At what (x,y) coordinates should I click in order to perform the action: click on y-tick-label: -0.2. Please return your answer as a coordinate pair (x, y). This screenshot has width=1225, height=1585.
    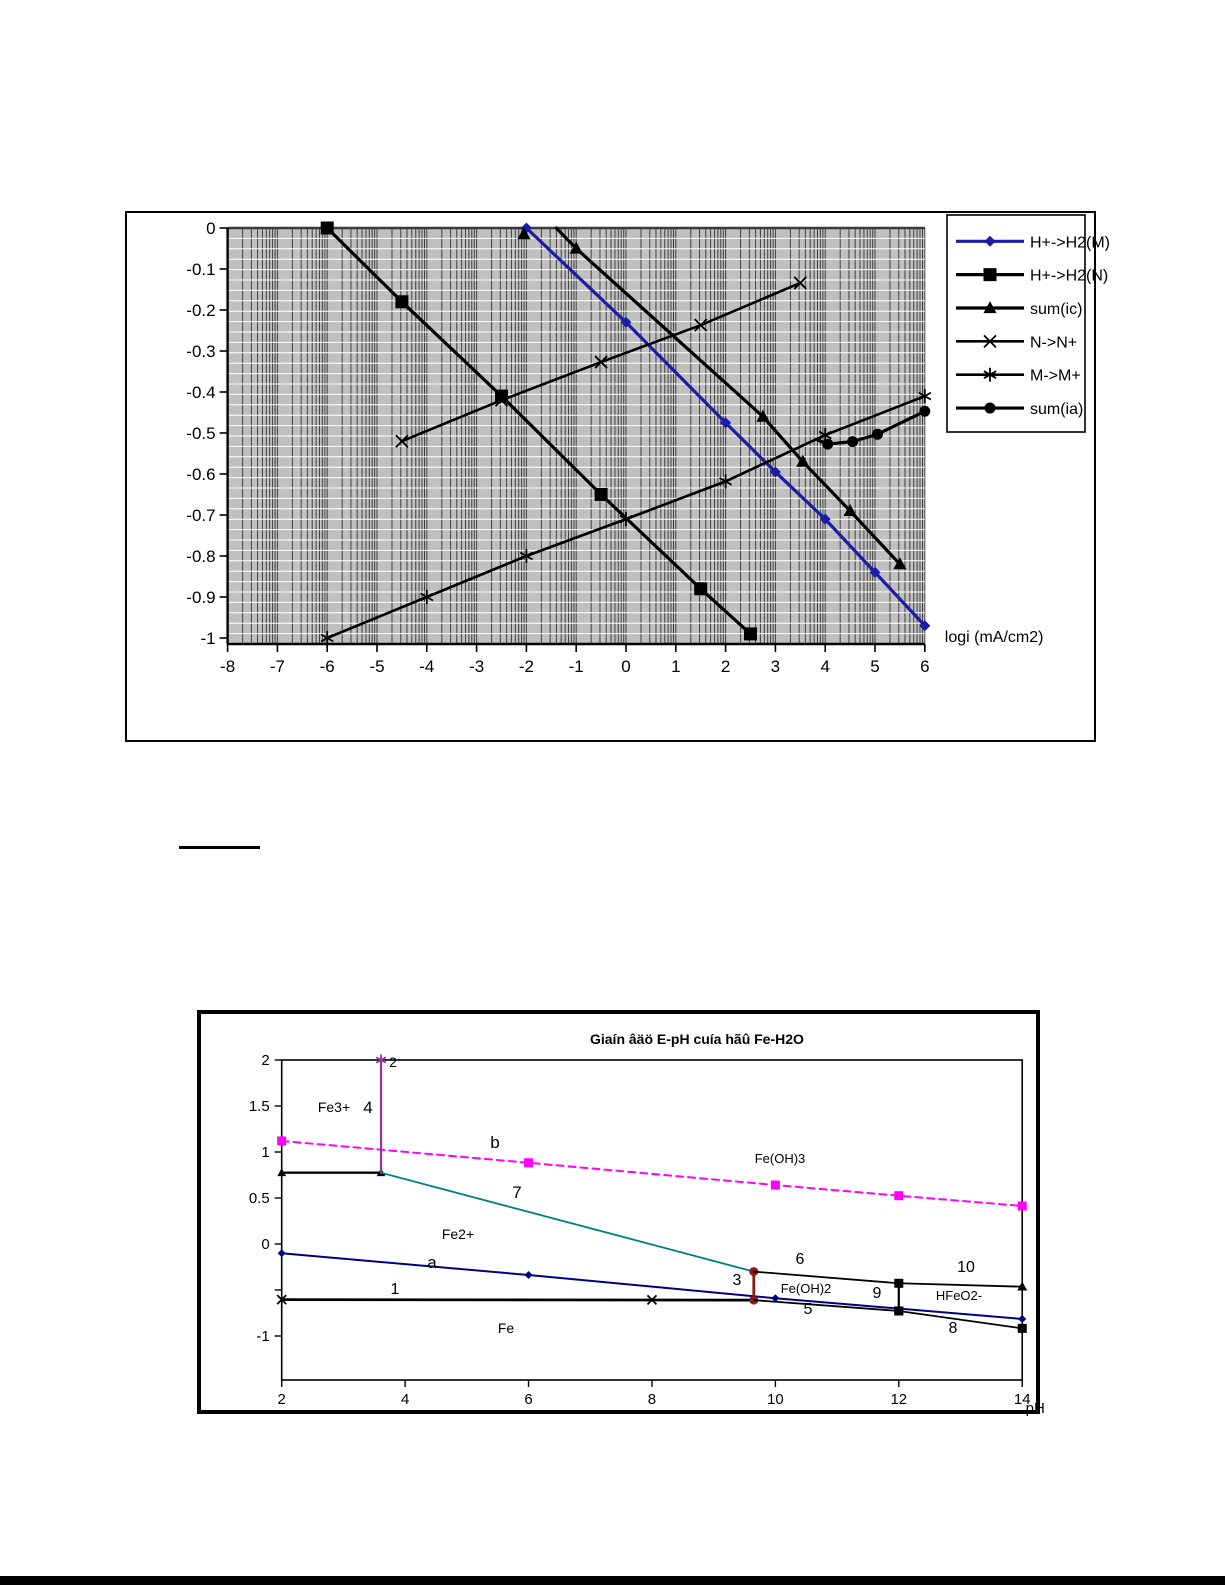
    Looking at the image, I should click on (200, 310).